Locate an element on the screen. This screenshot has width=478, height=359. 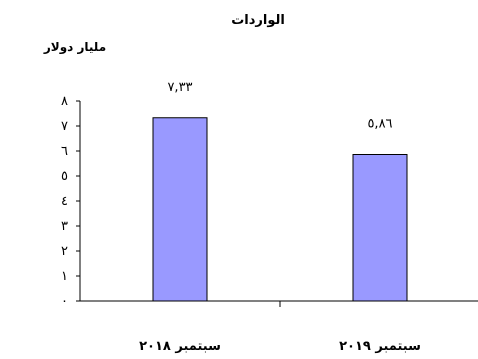
y-tick-label: ١ is located at coordinates (64, 276).